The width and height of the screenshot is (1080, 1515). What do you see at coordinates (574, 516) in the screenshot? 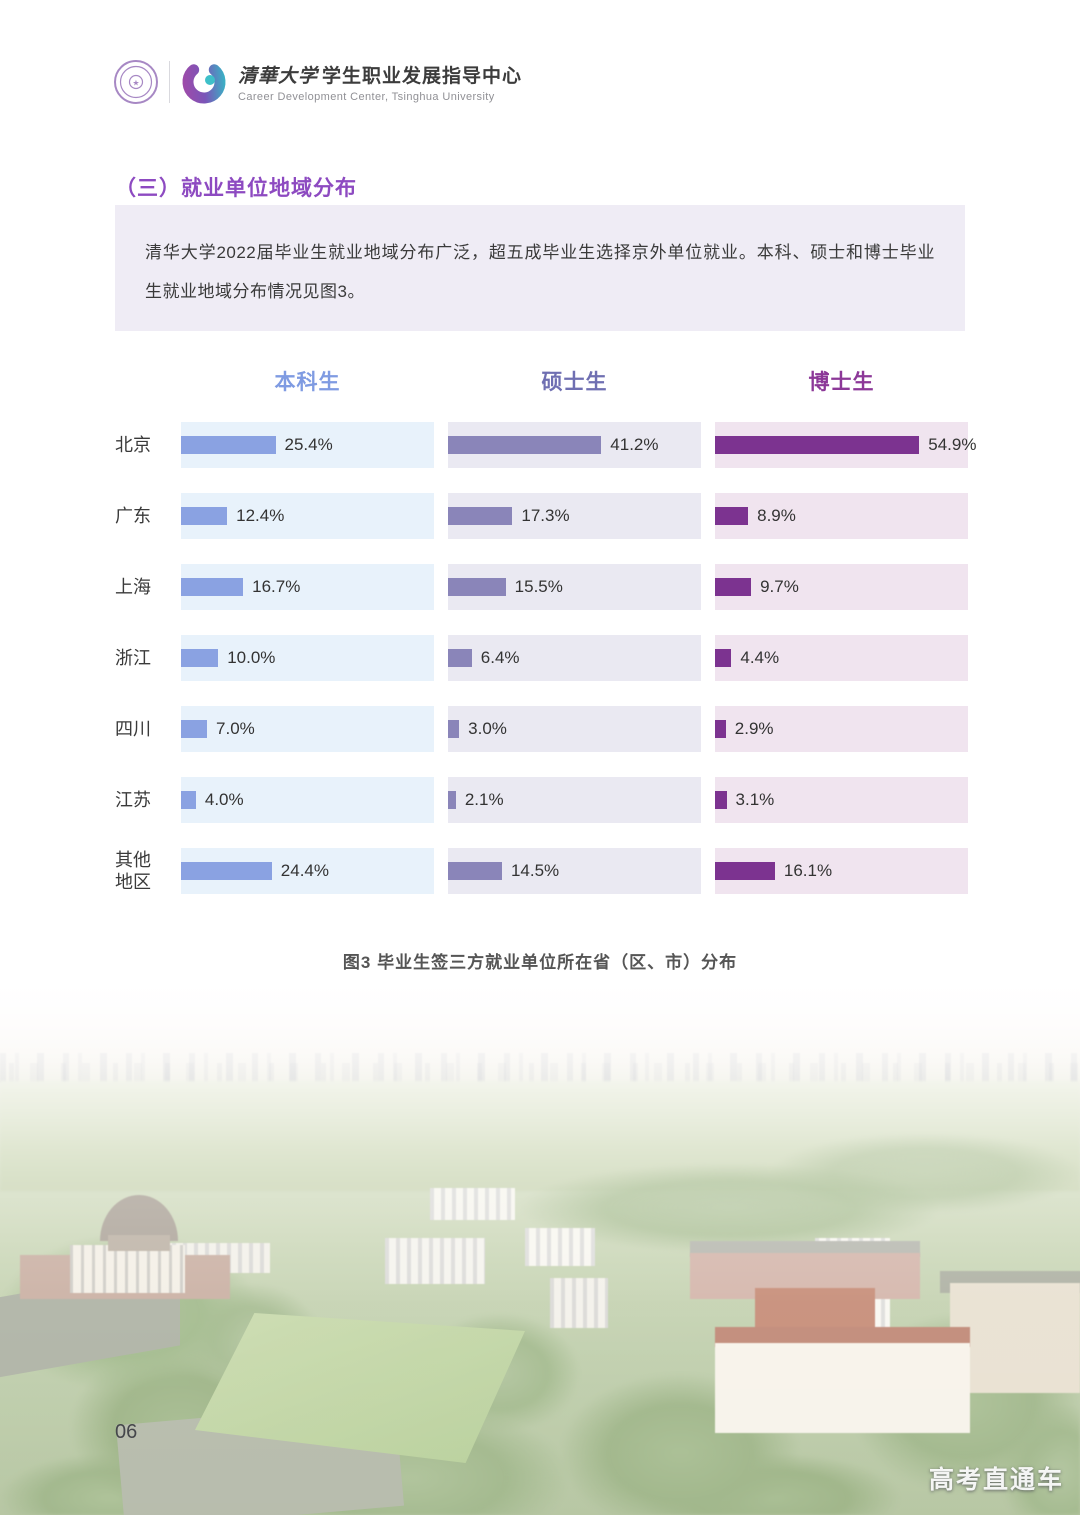
I see `bar-track: 17.3%` at bounding box center [574, 516].